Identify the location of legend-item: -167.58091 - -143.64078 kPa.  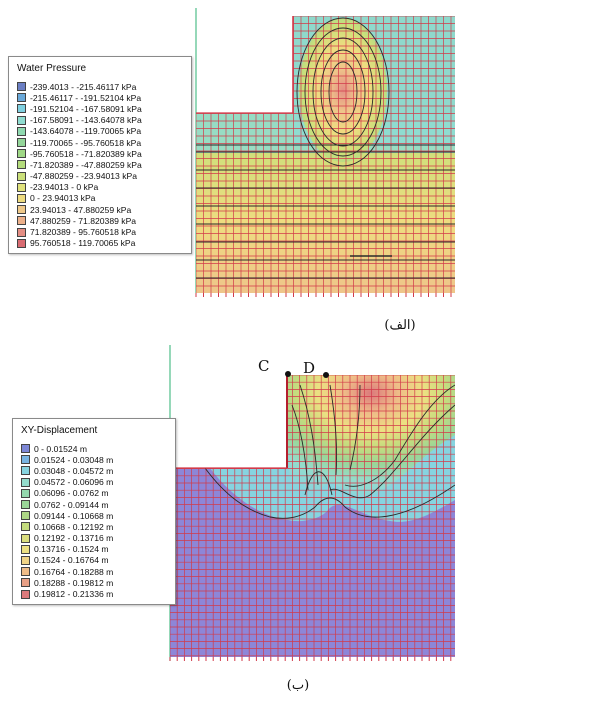
(101, 120).